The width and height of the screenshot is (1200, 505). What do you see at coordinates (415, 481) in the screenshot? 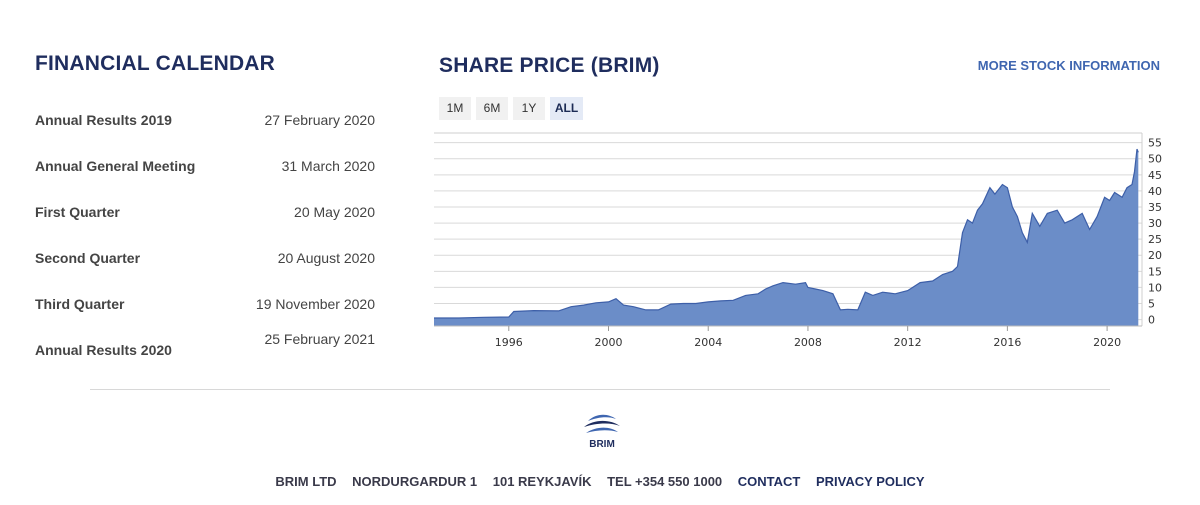
I see `footer-address: NORDURGARDUR 1` at bounding box center [415, 481].